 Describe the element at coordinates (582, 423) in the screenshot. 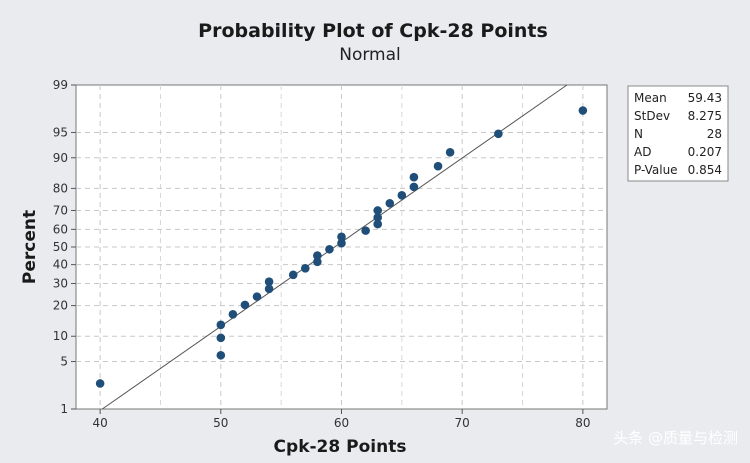

I see `x-tick-label: 80` at that location.